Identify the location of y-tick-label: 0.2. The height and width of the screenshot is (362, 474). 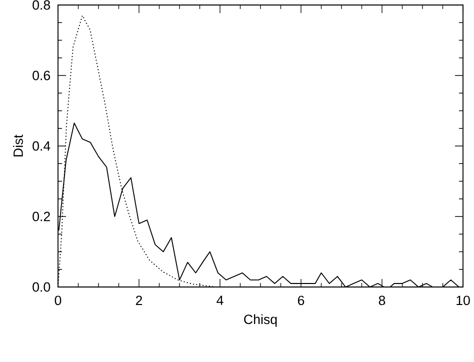
(41, 217).